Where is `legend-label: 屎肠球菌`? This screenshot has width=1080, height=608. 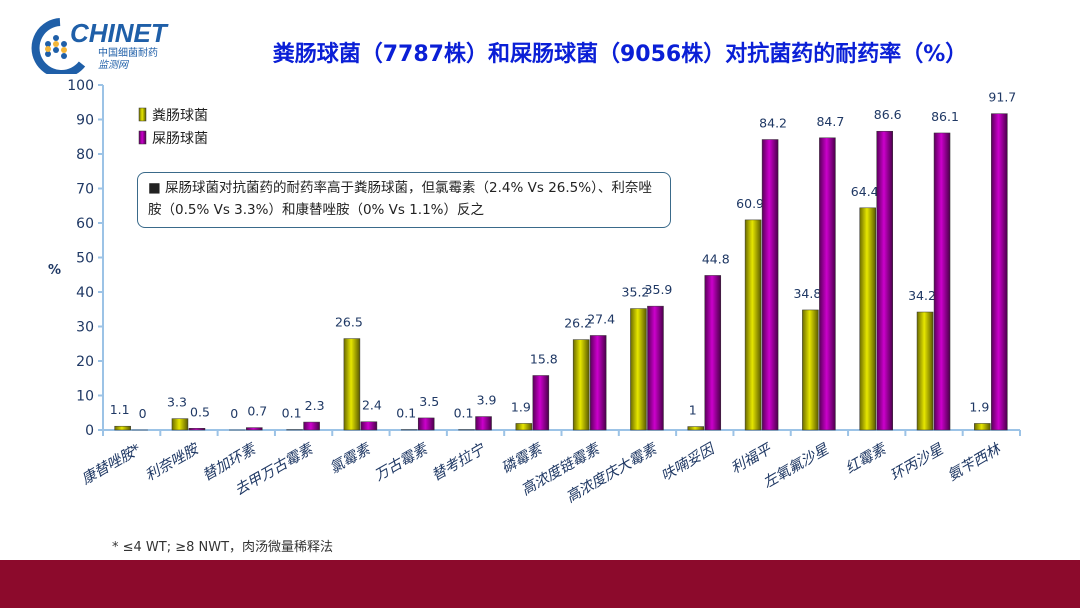
legend-label: 屎肠球菌 is located at coordinates (180, 139).